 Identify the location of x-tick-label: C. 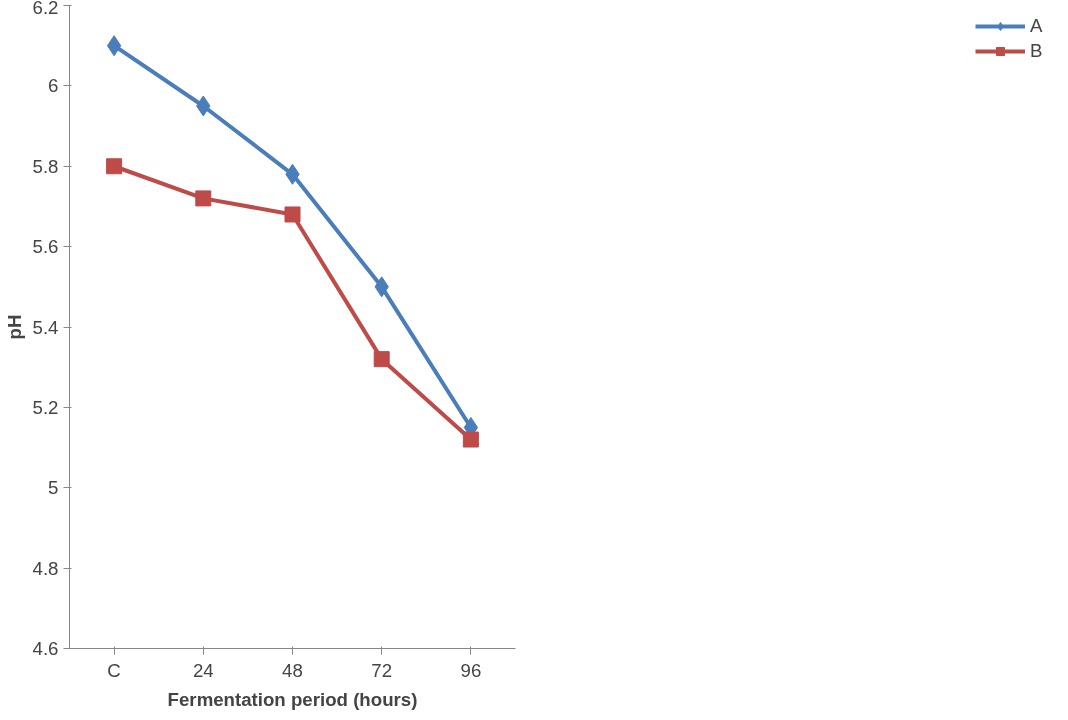
(114, 670).